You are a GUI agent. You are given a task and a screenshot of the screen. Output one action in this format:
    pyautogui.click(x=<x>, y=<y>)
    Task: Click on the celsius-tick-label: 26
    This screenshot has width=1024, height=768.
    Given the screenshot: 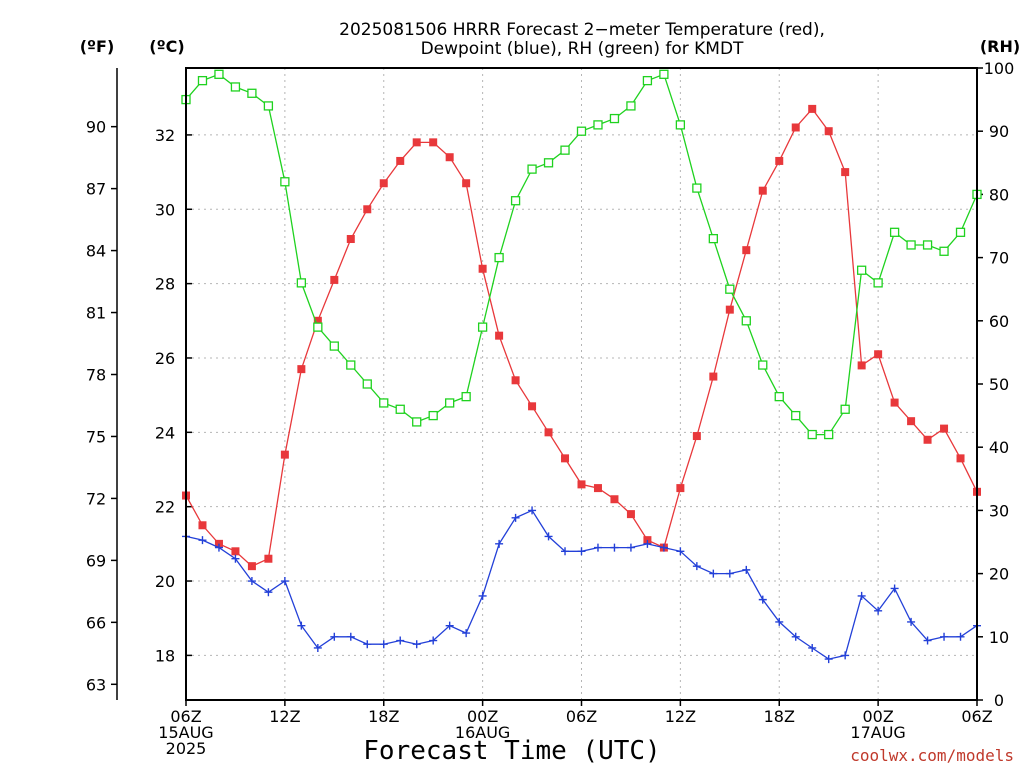 What is the action you would take?
    pyautogui.click(x=165, y=358)
    